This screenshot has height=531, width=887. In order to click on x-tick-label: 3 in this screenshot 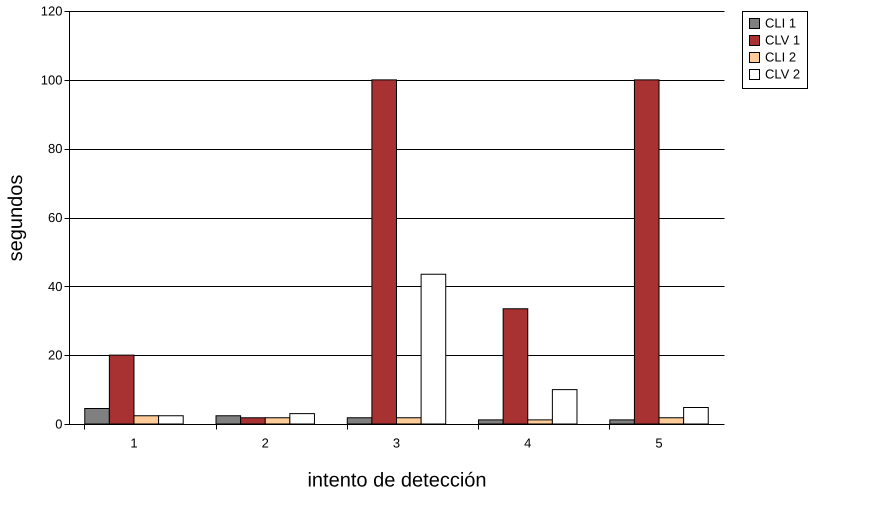, I will do `click(396, 443)`.